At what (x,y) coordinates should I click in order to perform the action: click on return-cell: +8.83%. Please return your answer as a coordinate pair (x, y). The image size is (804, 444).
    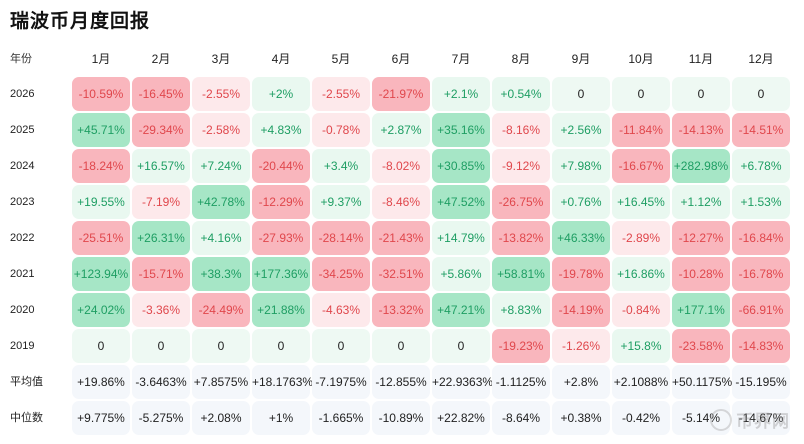
    Looking at the image, I should click on (521, 310).